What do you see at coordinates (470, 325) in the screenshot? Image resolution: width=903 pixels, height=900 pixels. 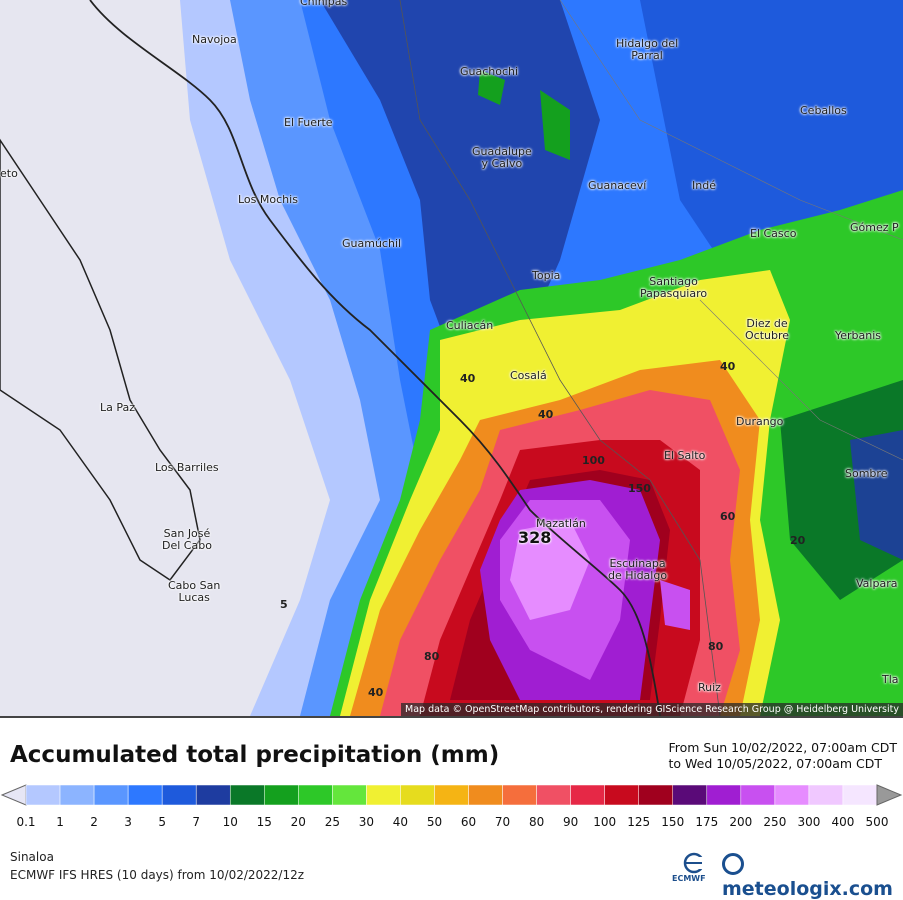 I see `city-label: Culiacán` at bounding box center [470, 325].